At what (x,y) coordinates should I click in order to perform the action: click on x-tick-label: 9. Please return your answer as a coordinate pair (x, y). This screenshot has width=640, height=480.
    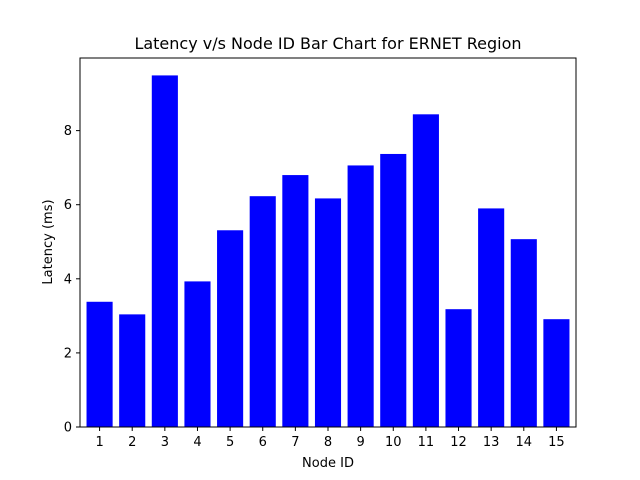
    Looking at the image, I should click on (360, 442).